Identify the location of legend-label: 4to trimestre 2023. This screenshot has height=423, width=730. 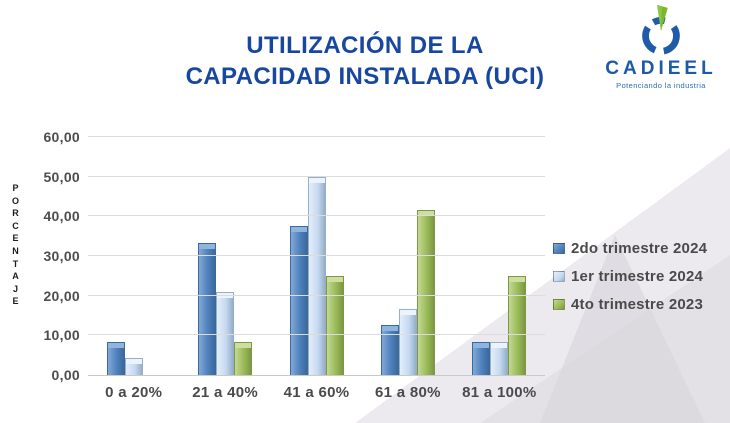
(637, 304).